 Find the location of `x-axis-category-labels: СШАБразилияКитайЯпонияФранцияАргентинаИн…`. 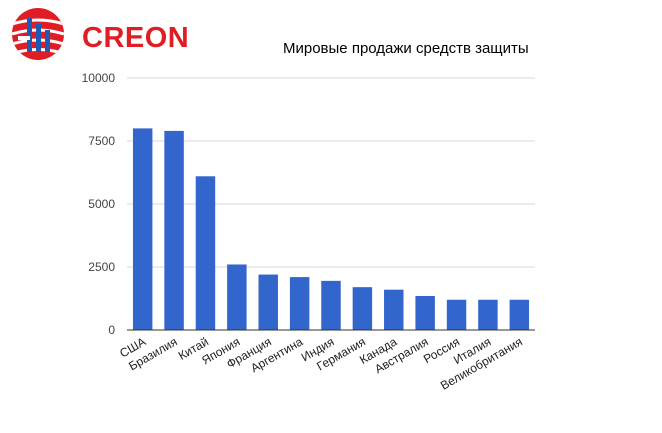

x-axis-category-labels: СШАБразилияКитайЯпонияФранцияАргентинаИн… is located at coordinates (321, 363).